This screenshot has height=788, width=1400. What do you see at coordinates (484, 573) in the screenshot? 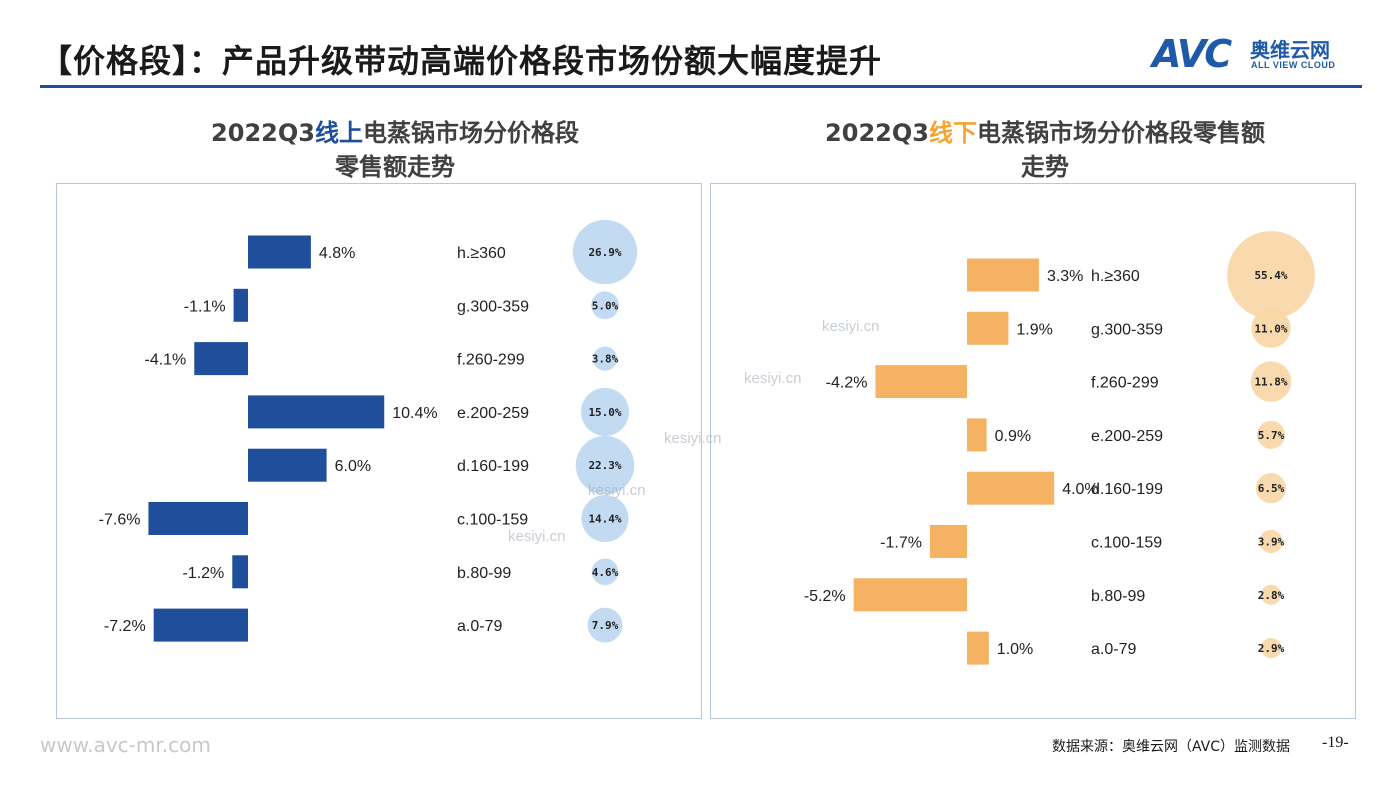
I see `online-category-label: b.80-99` at bounding box center [484, 573].